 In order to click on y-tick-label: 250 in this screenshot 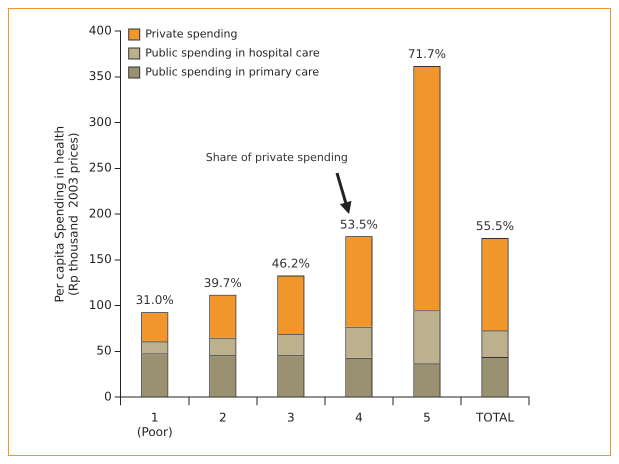, I will do `click(100, 167)`.